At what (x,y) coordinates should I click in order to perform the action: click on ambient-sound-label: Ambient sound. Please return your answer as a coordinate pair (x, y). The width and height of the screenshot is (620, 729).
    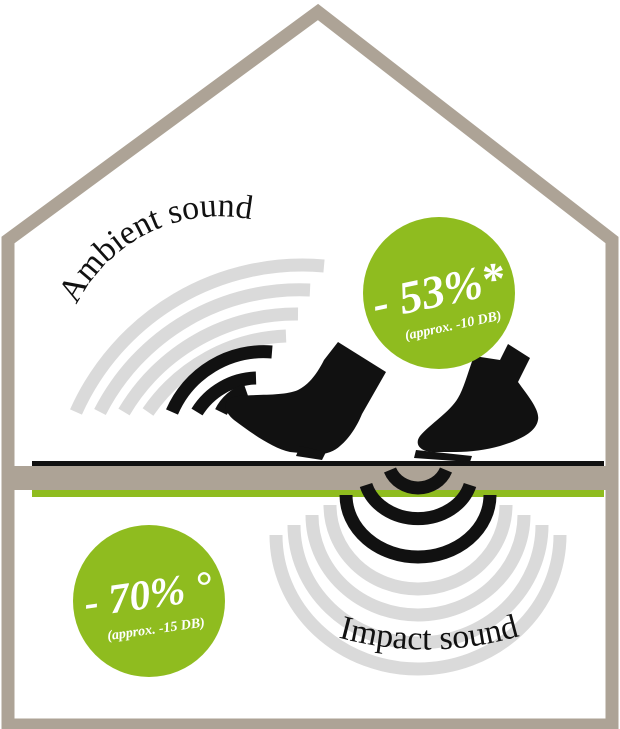
    Looking at the image, I should click on (153, 248).